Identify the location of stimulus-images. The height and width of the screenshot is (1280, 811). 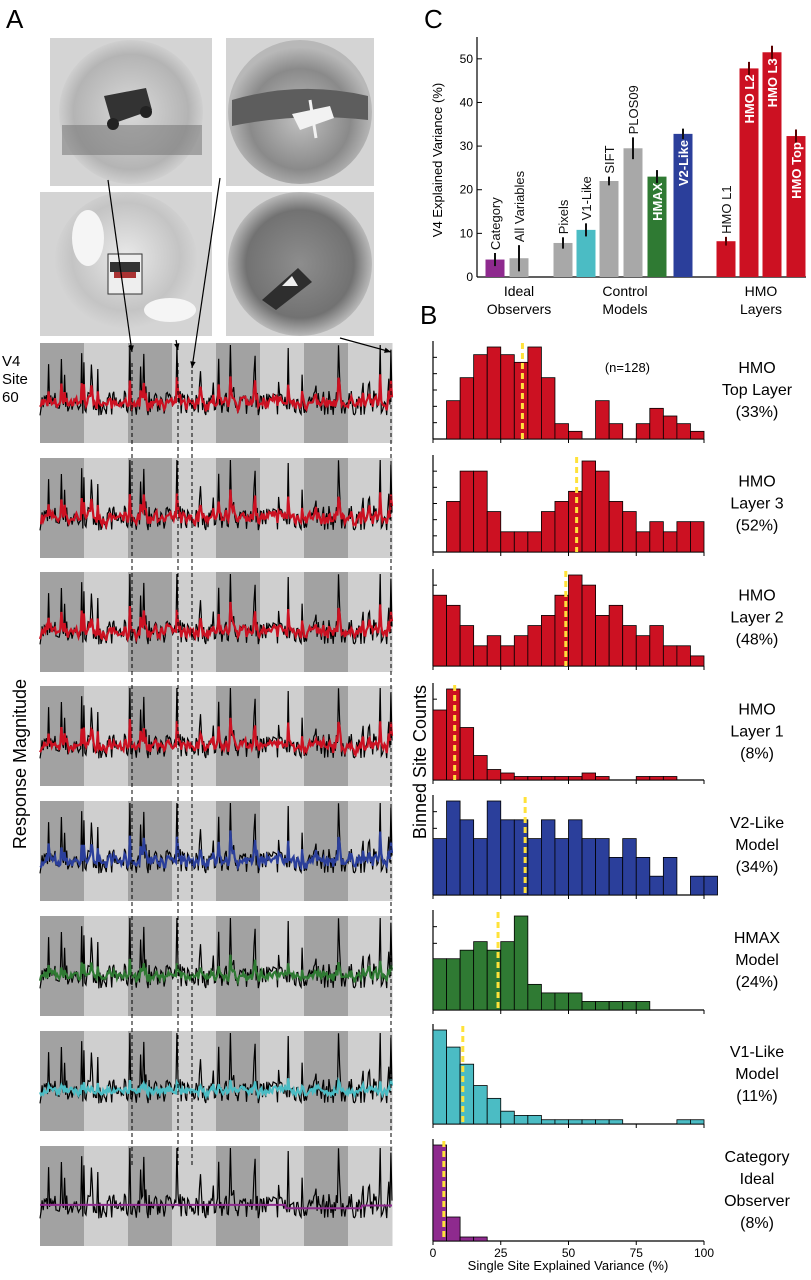
(207, 187).